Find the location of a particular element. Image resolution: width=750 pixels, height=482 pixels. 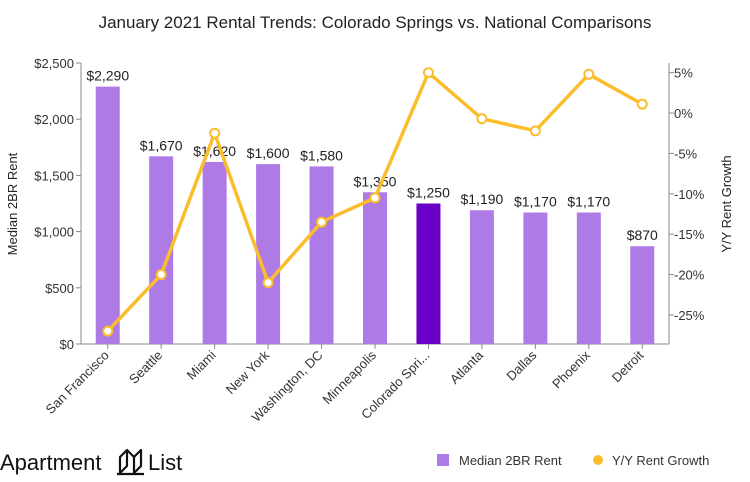

category-label: Dallas is located at coordinates (521, 365).